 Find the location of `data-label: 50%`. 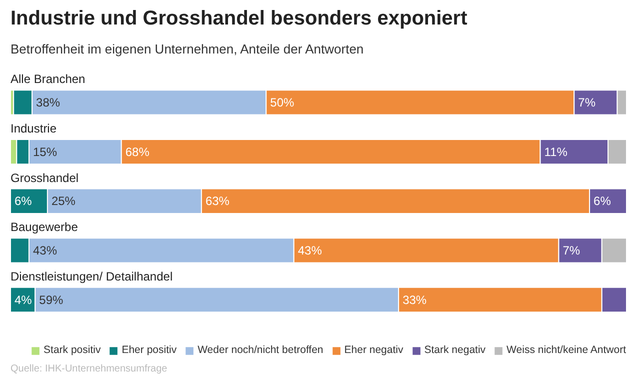

data-label: 50% is located at coordinates (282, 102).